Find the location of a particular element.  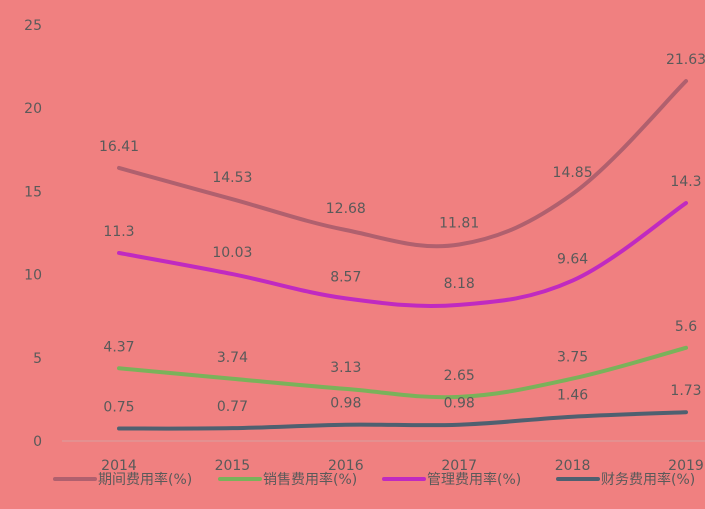

x-tick-label: 2014 is located at coordinates (119, 466).